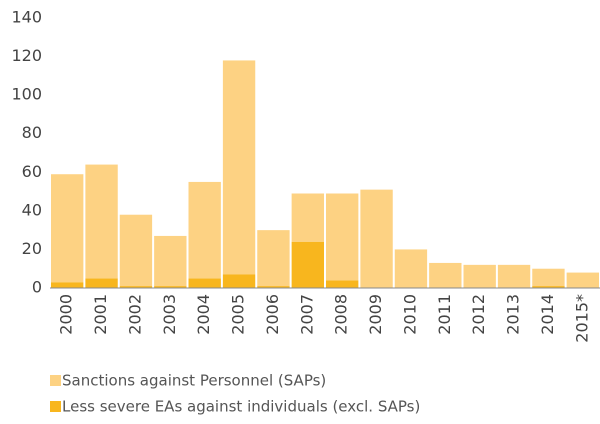  I want to click on x-tick-label: 2012, so click(478, 314).